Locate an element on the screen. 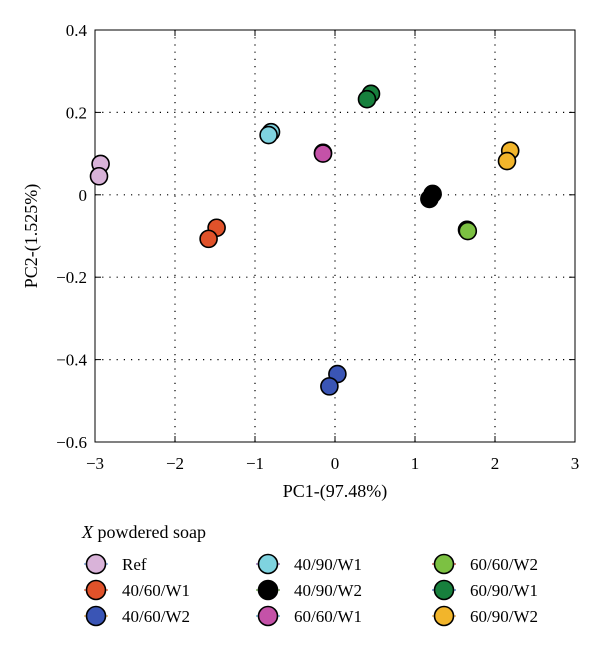 The image size is (600, 647). legend-marker-60-90-w1 is located at coordinates (444, 590).